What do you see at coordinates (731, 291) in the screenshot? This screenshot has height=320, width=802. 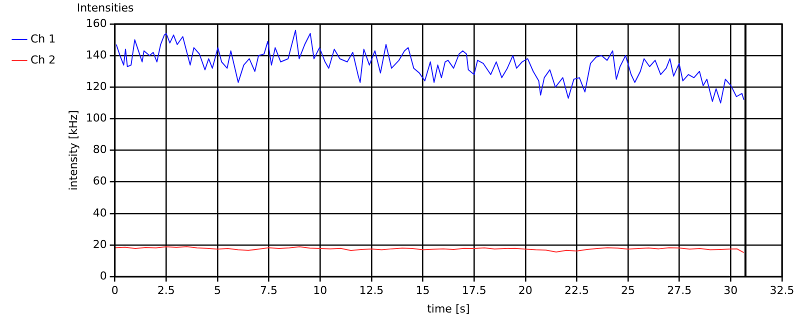 I see `x-tick-label: 30` at bounding box center [731, 291].